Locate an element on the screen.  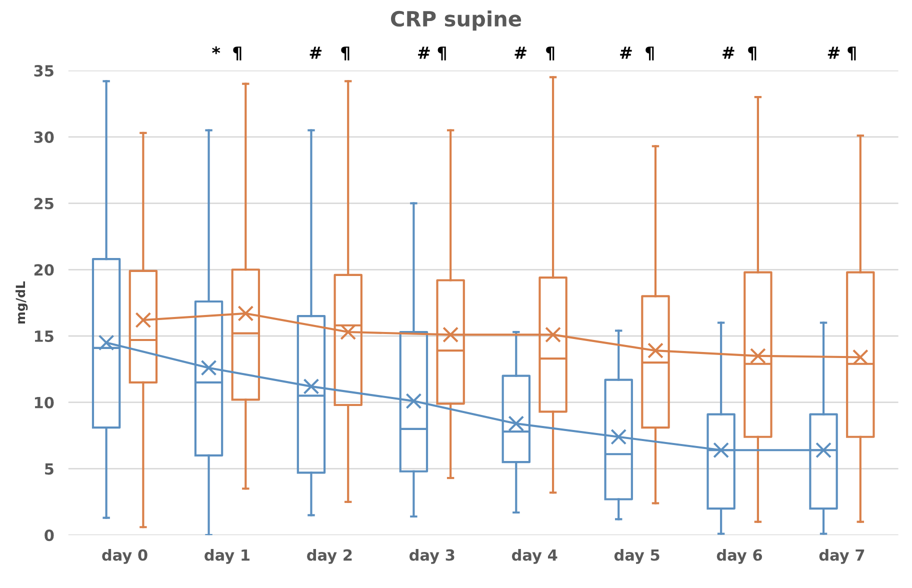
y-tick-label: 25 is located at coordinates (44, 204).